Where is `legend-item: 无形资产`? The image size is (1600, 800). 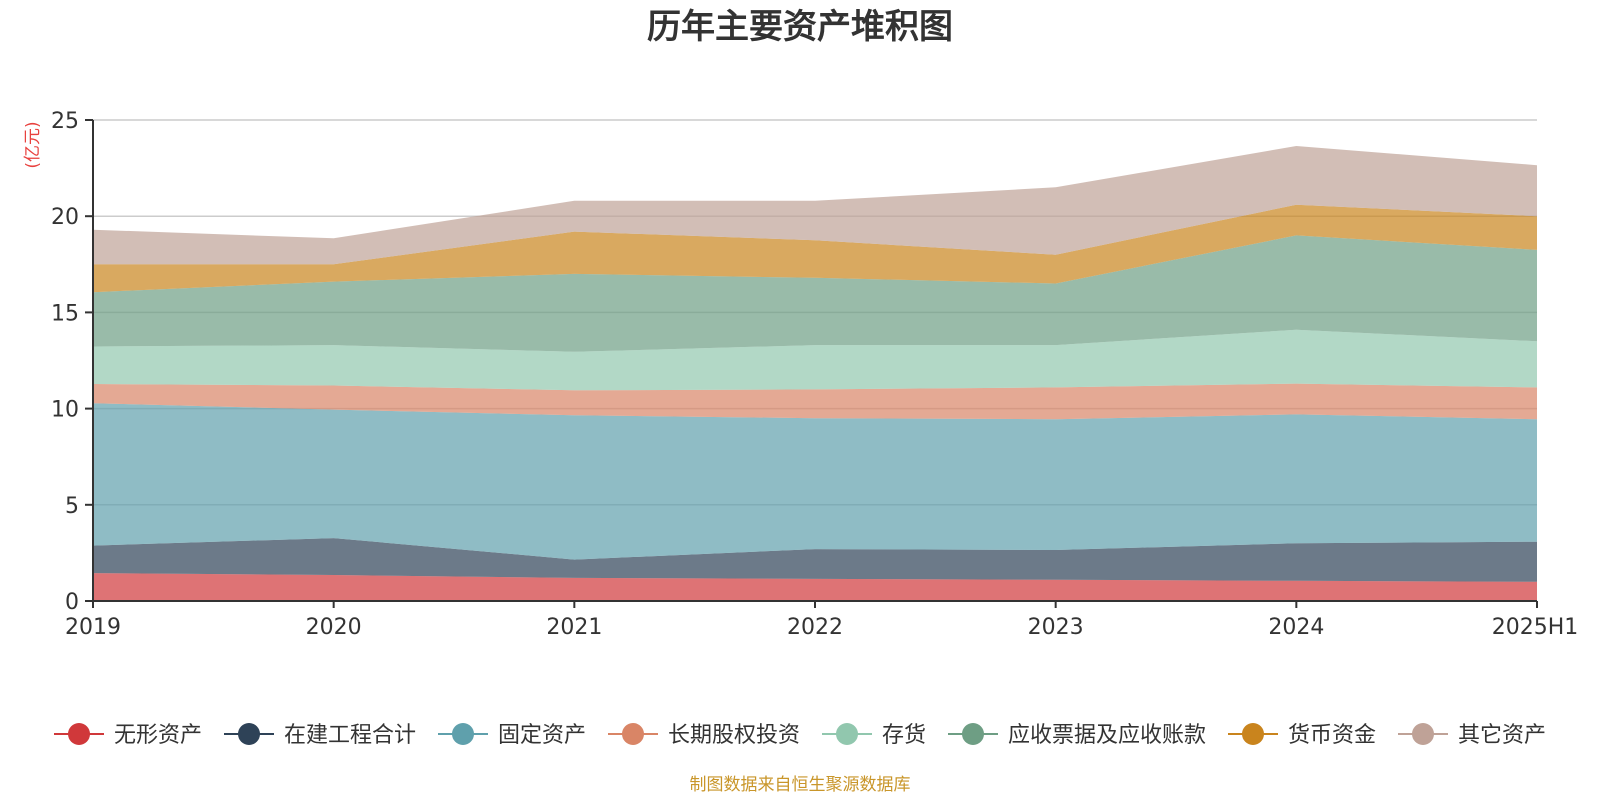
legend-item: 无形资产 is located at coordinates (128, 735).